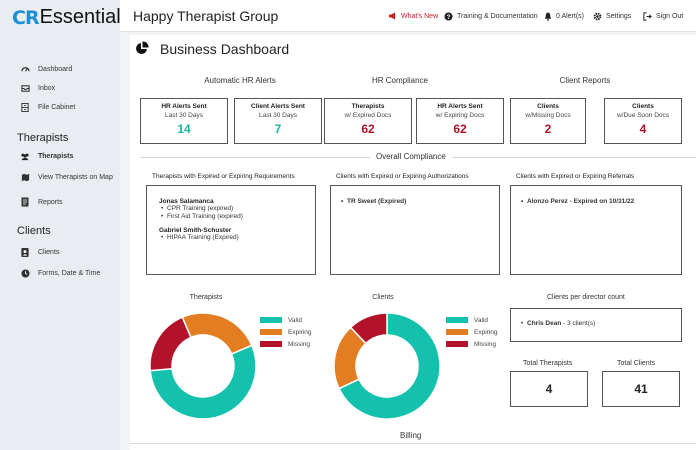 Image resolution: width=696 pixels, height=450 pixels. I want to click on therapists-donut-chart, so click(203, 366).